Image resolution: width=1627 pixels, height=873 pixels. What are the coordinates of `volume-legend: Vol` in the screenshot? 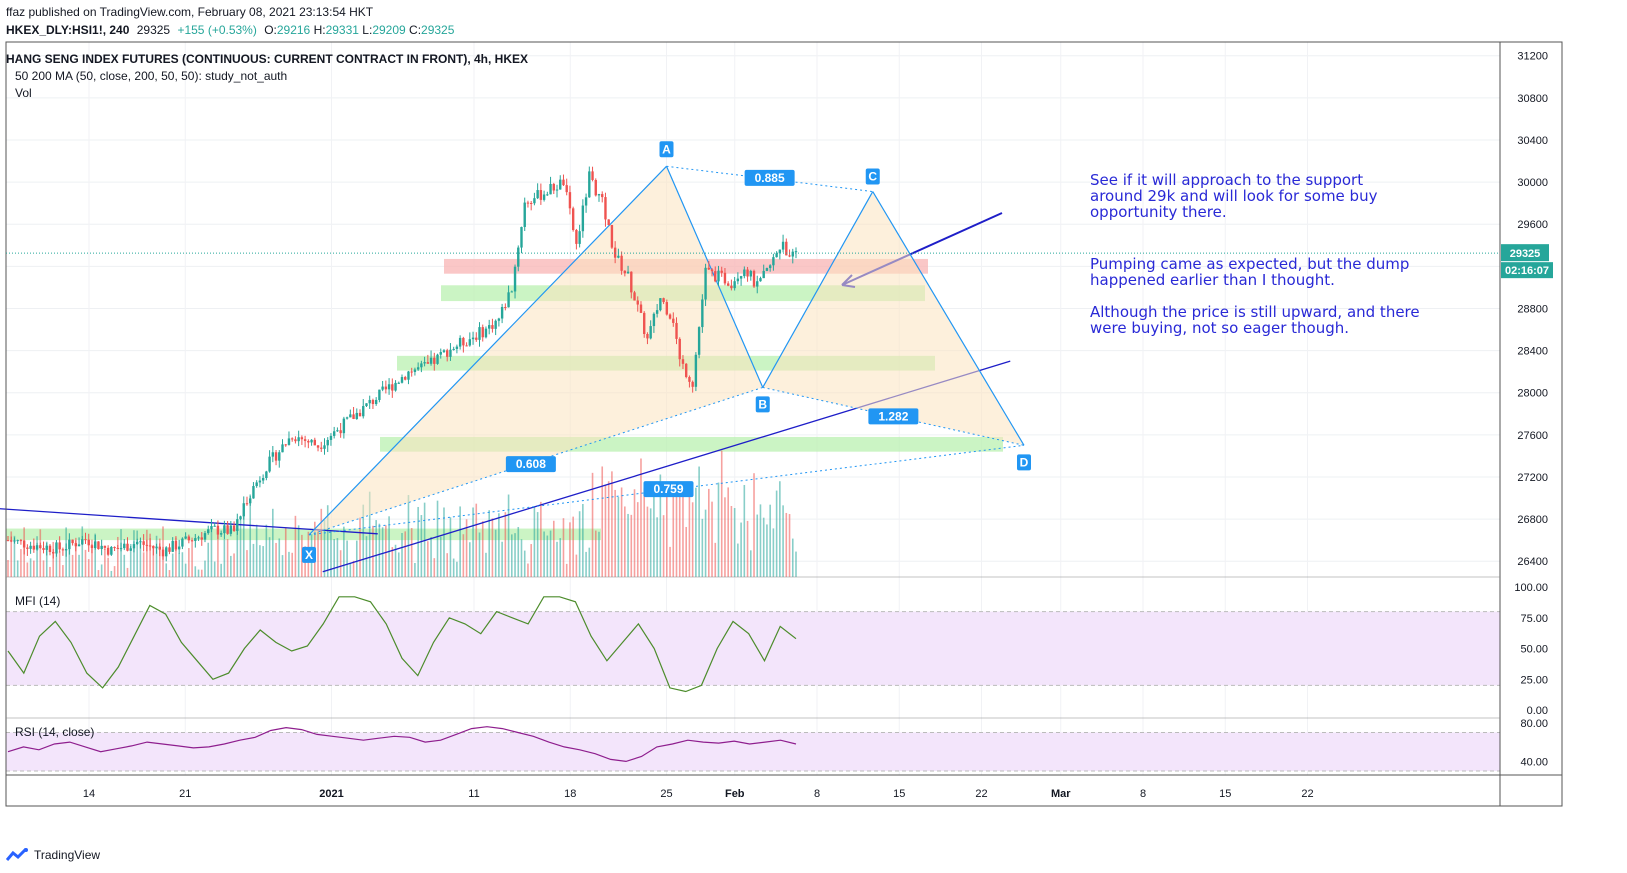 It's located at (23, 93).